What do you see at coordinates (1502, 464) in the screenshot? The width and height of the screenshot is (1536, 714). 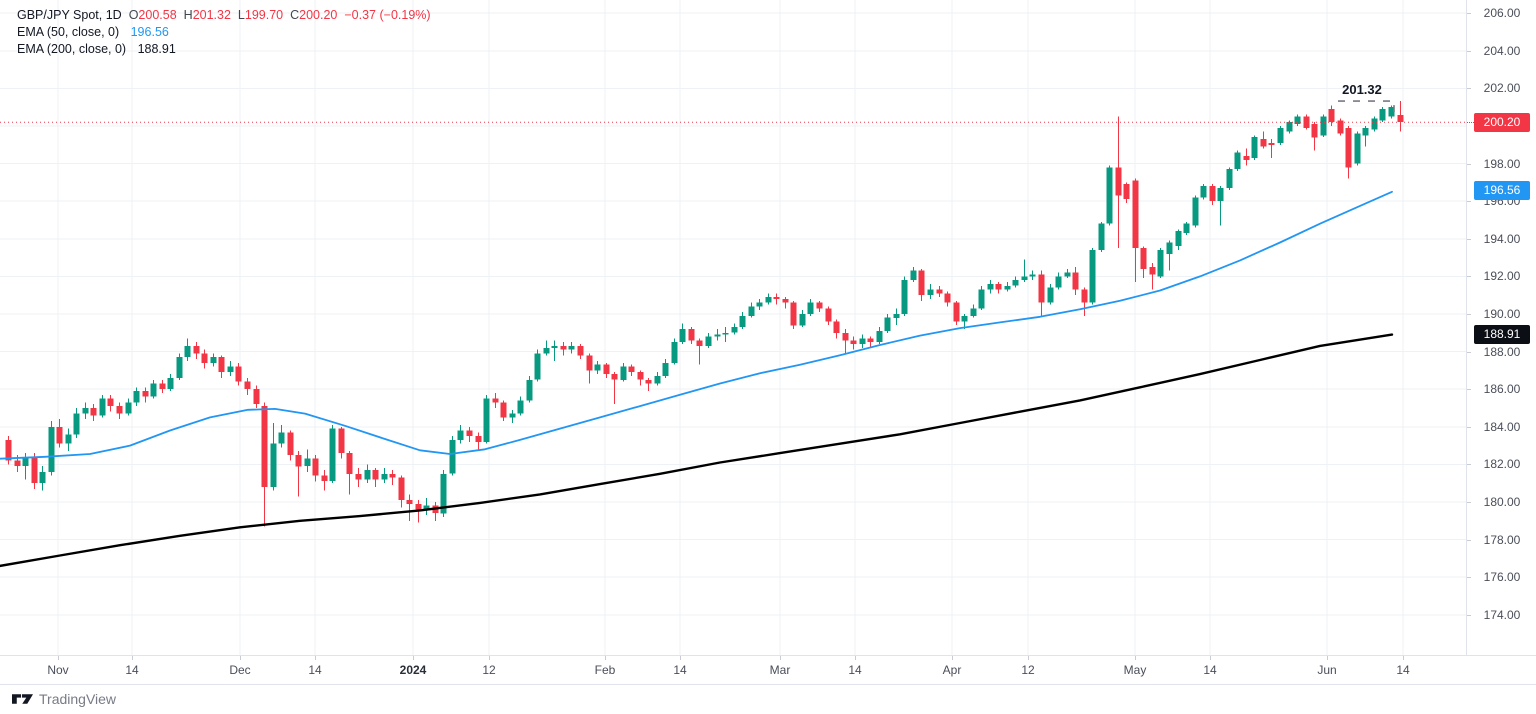 I see `price-axis-label: 182.00` at bounding box center [1502, 464].